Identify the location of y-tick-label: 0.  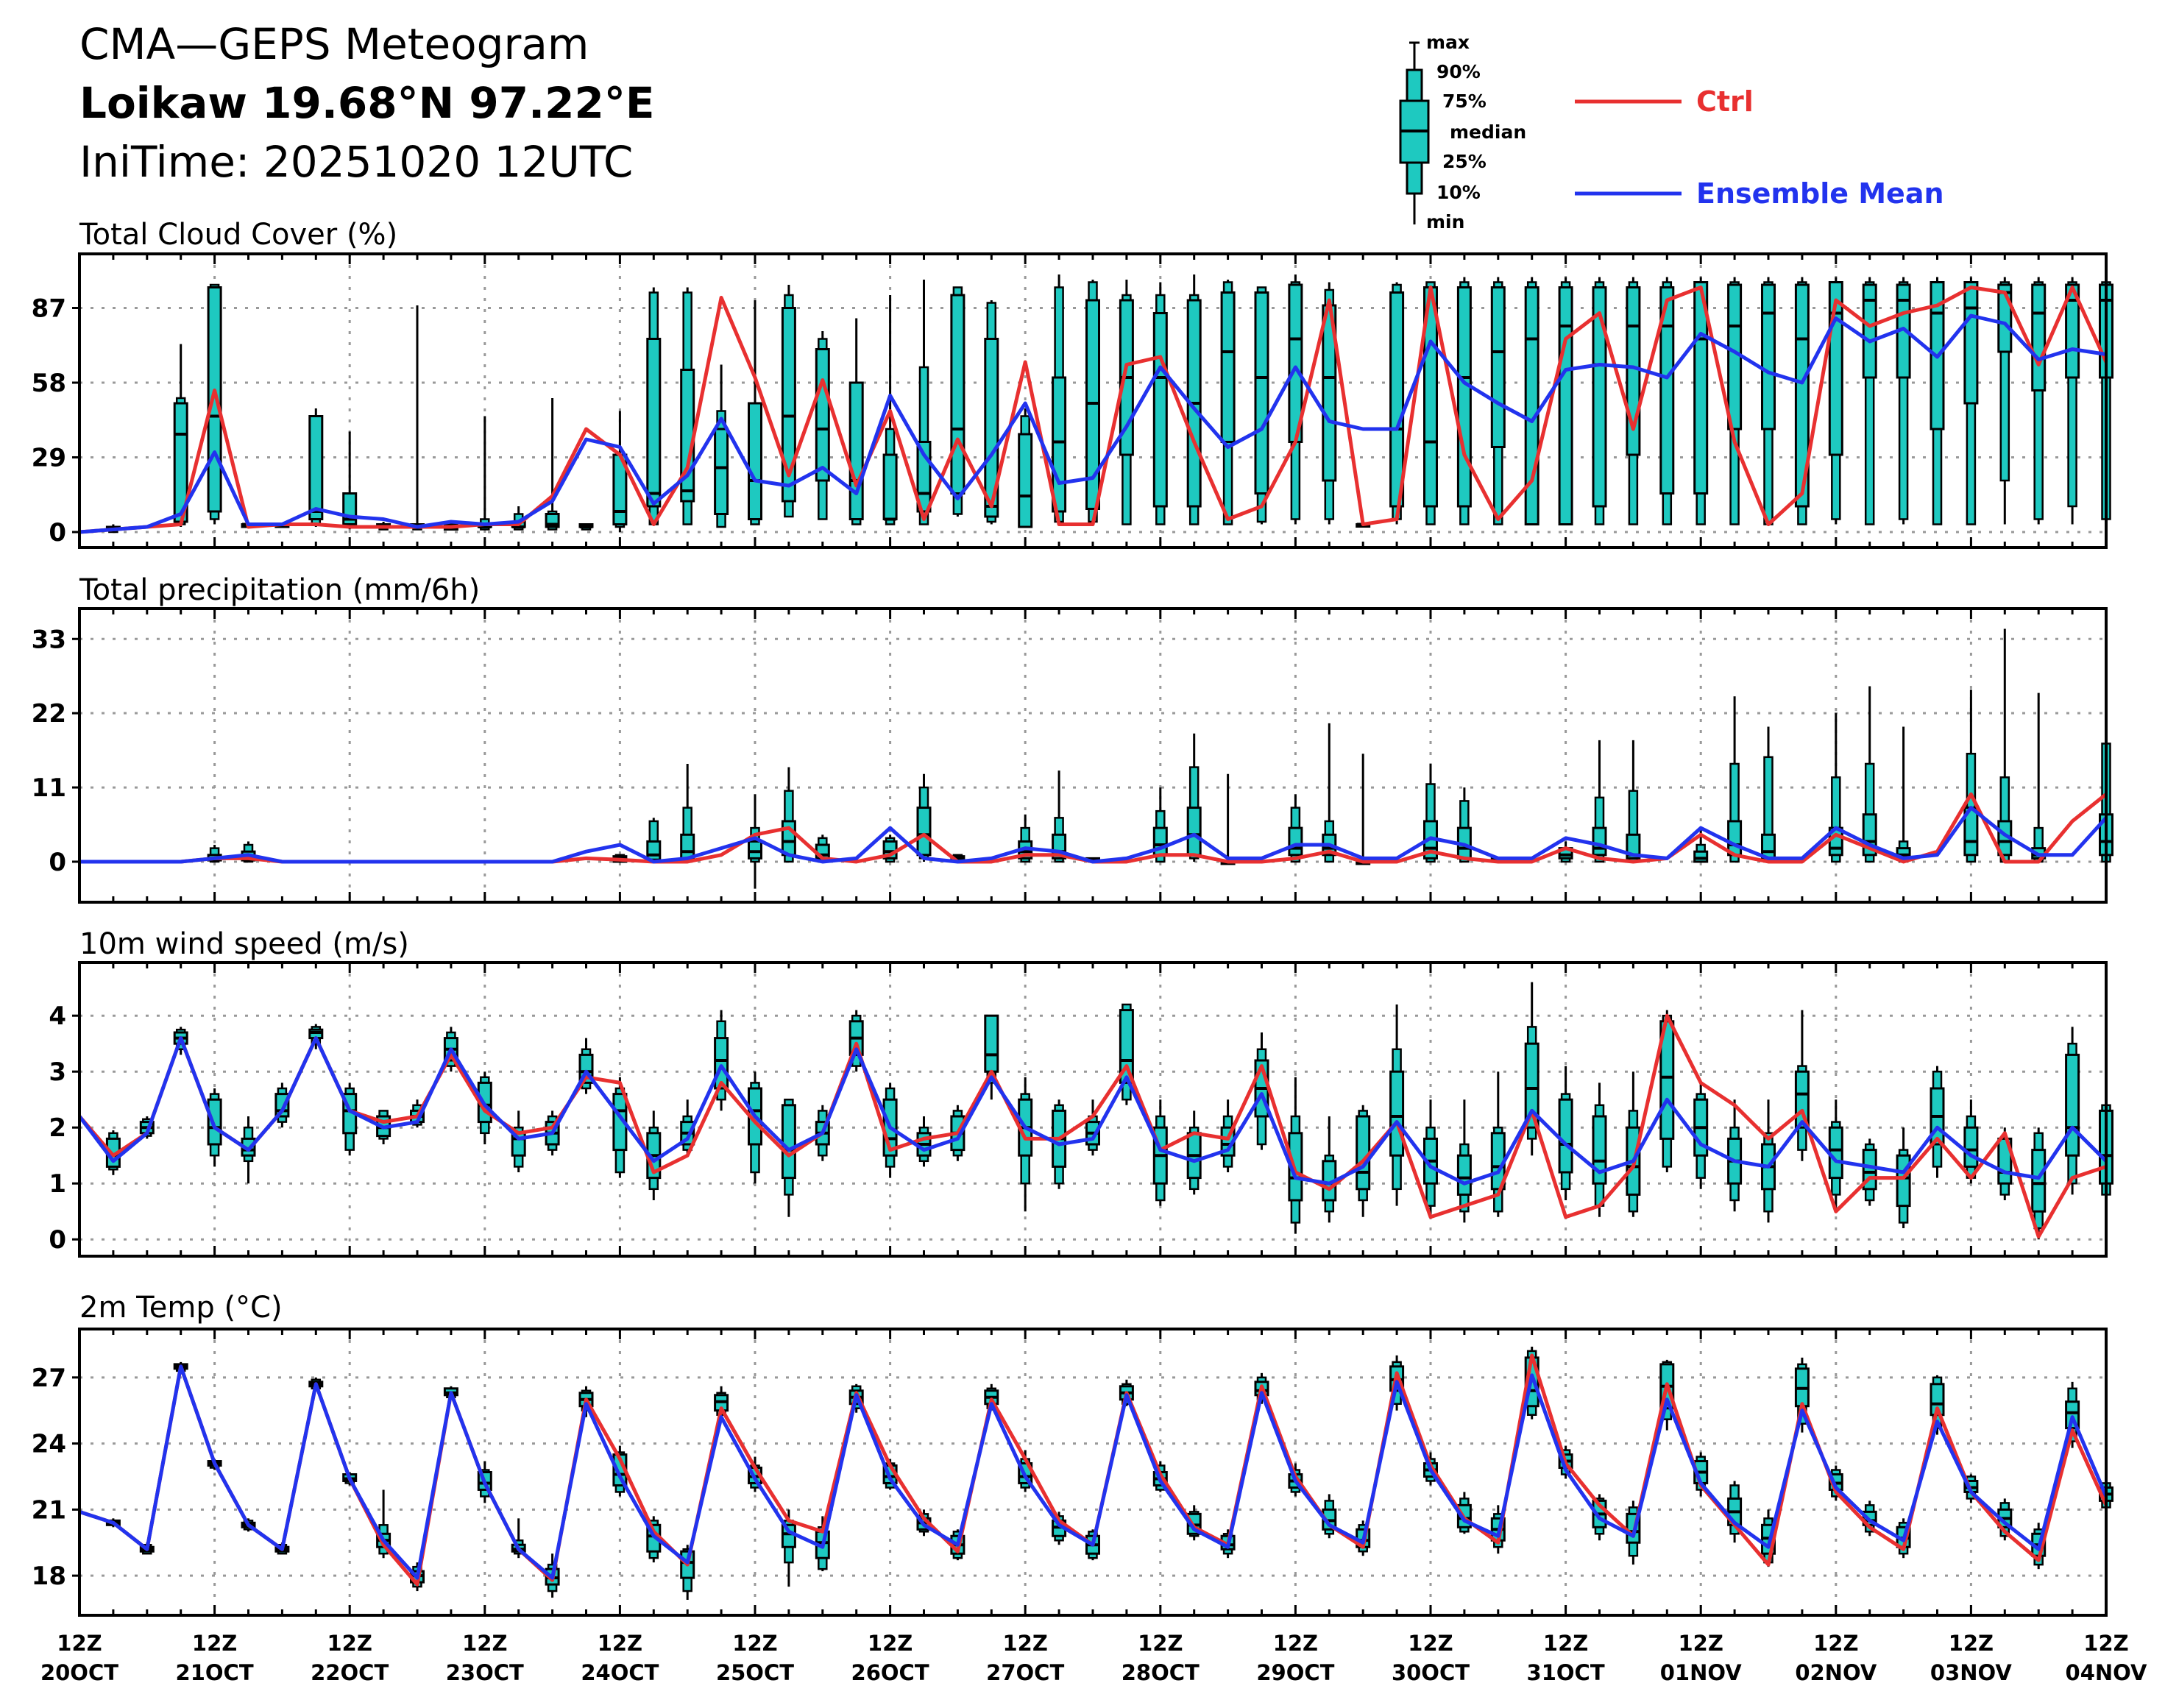
(57, 1240).